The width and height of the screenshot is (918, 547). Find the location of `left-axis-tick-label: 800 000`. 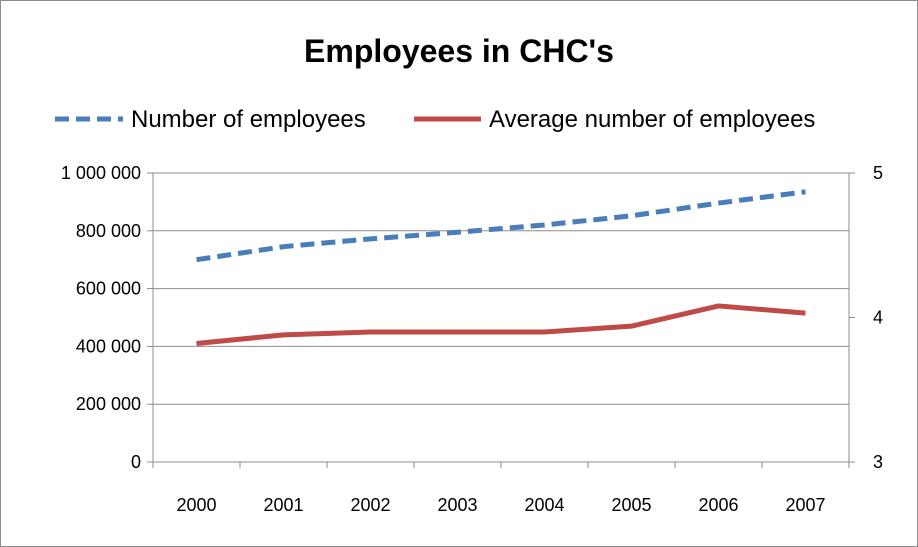

left-axis-tick-label: 800 000 is located at coordinates (108, 231).